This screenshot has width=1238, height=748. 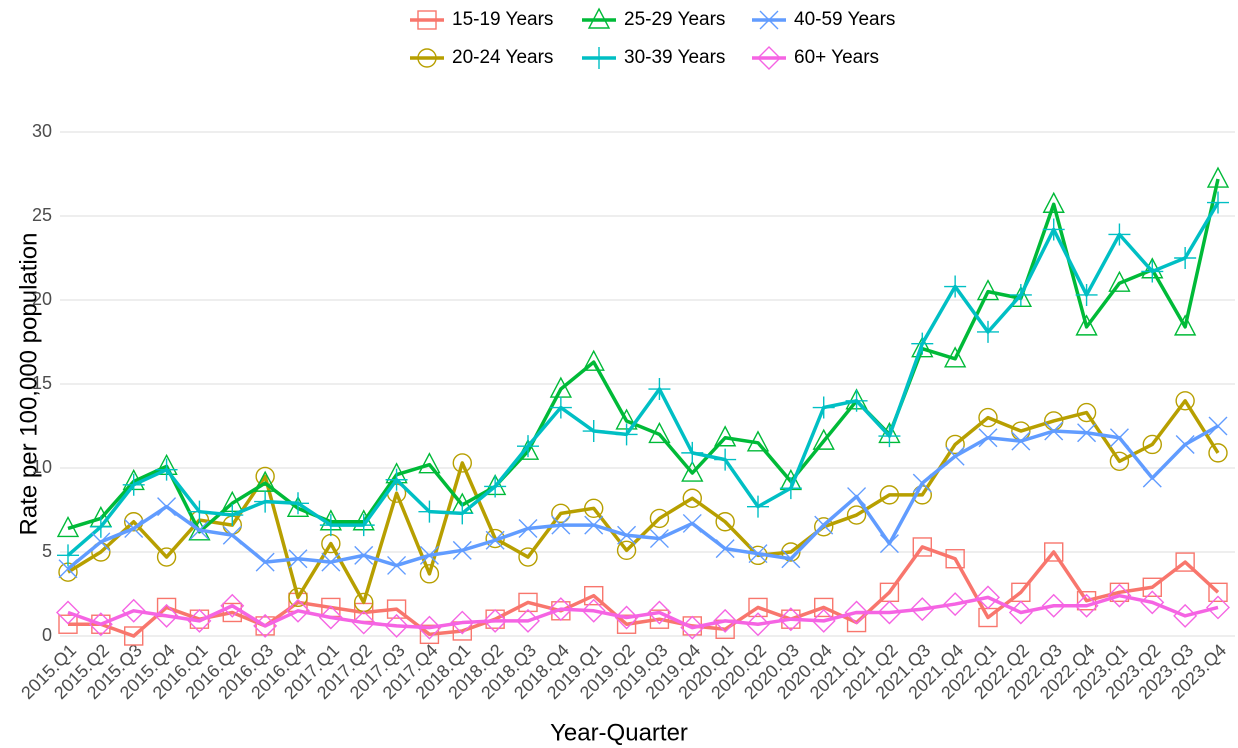 I want to click on y-tick-label: 10, so click(x=42, y=467).